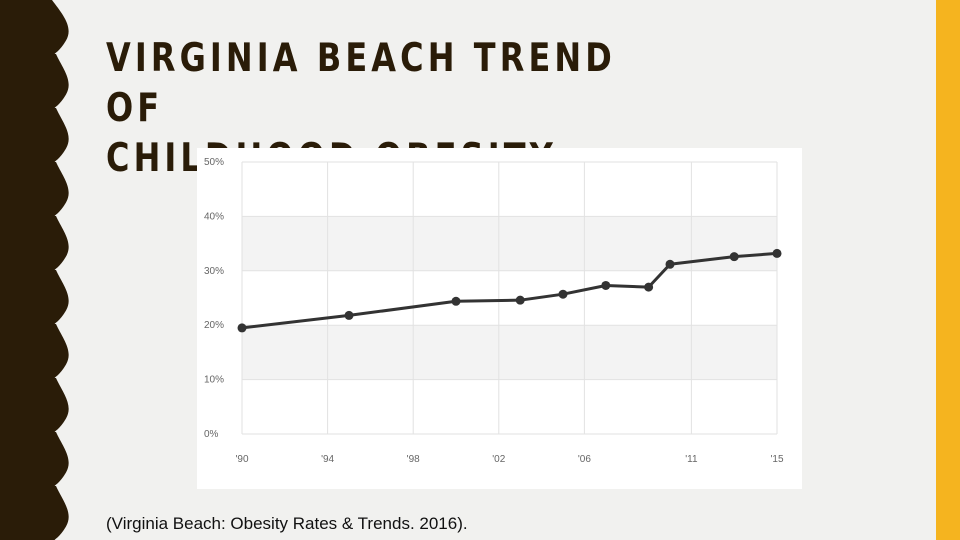 The image size is (960, 540). What do you see at coordinates (413, 459) in the screenshot?
I see `x-tick-label: '98` at bounding box center [413, 459].